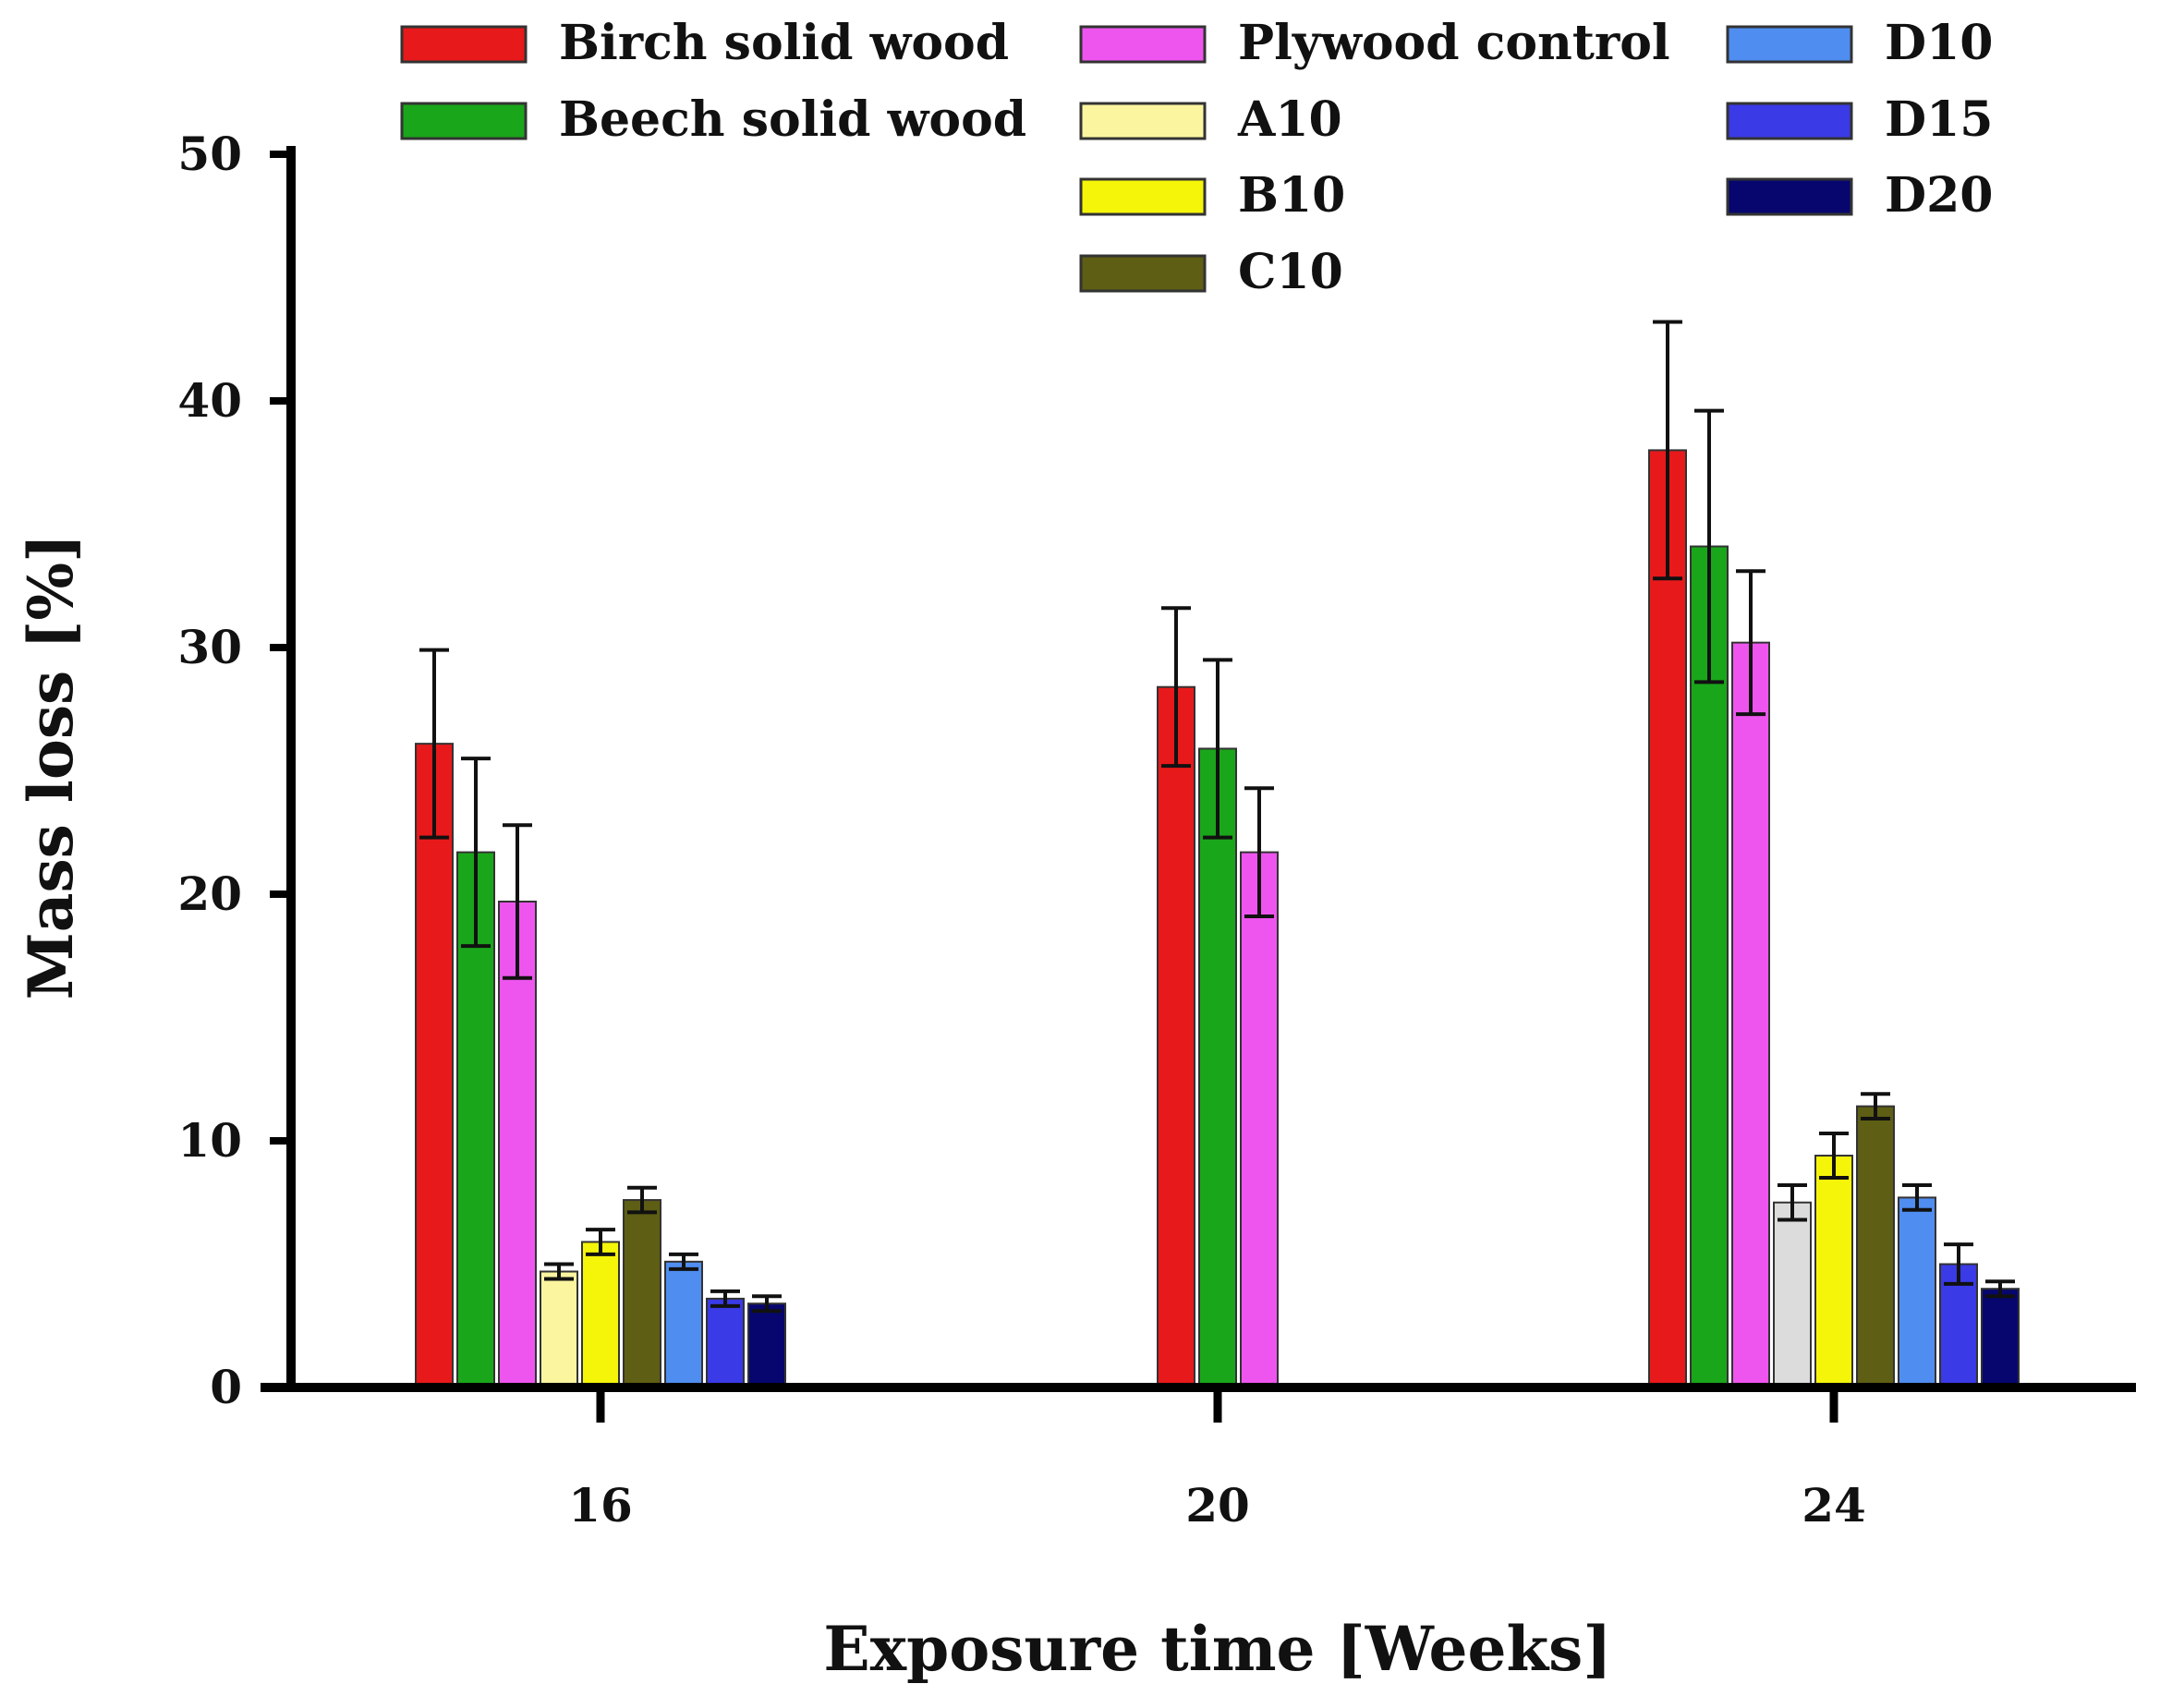  I want to click on y-tick-label-20: 20, so click(209, 893).